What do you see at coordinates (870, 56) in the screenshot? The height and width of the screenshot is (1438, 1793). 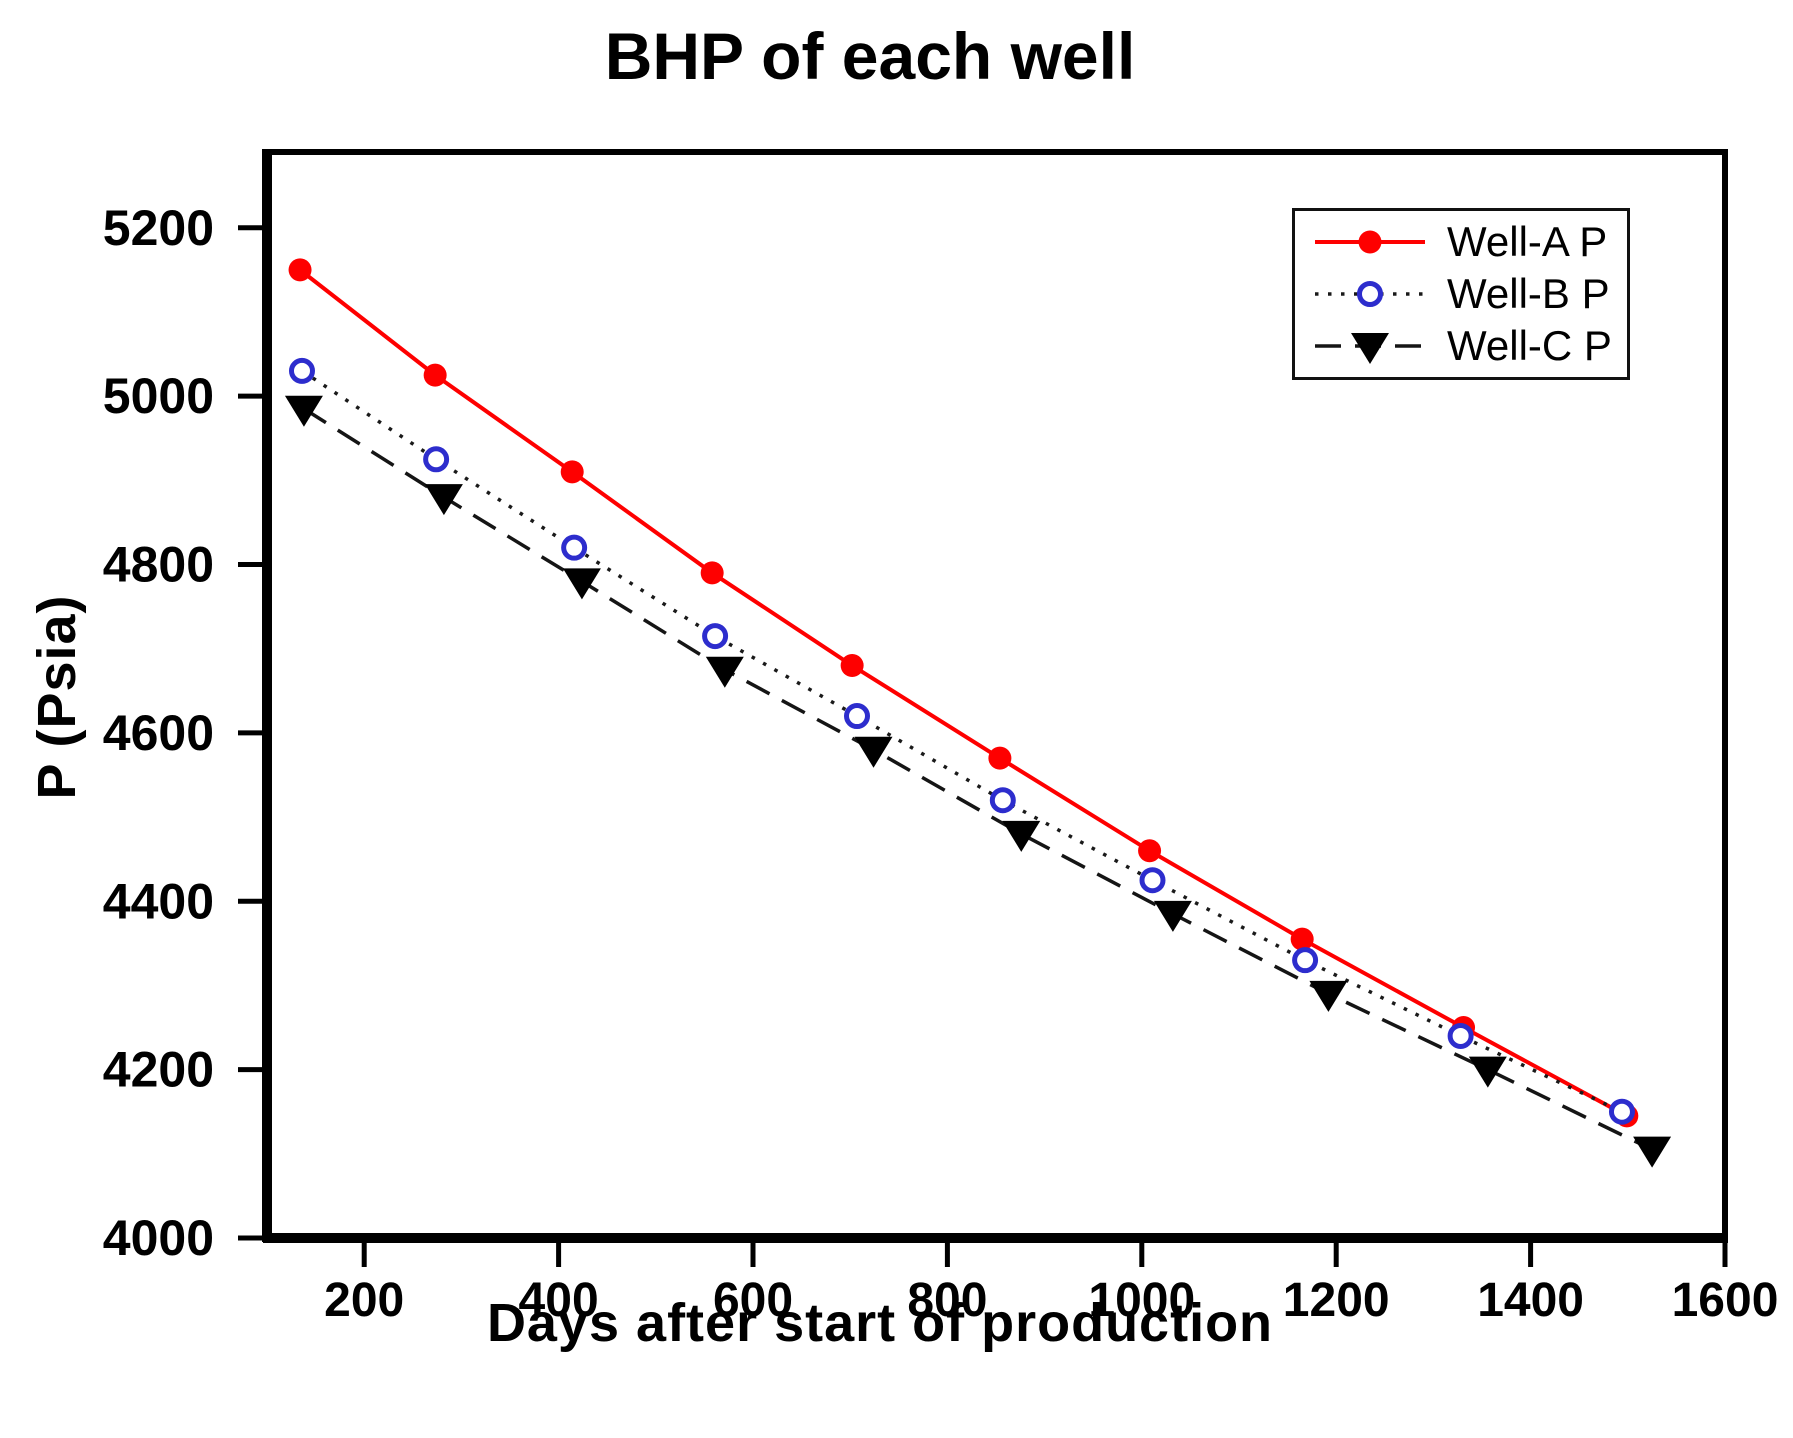 I see `chart-title: BHP of each well` at bounding box center [870, 56].